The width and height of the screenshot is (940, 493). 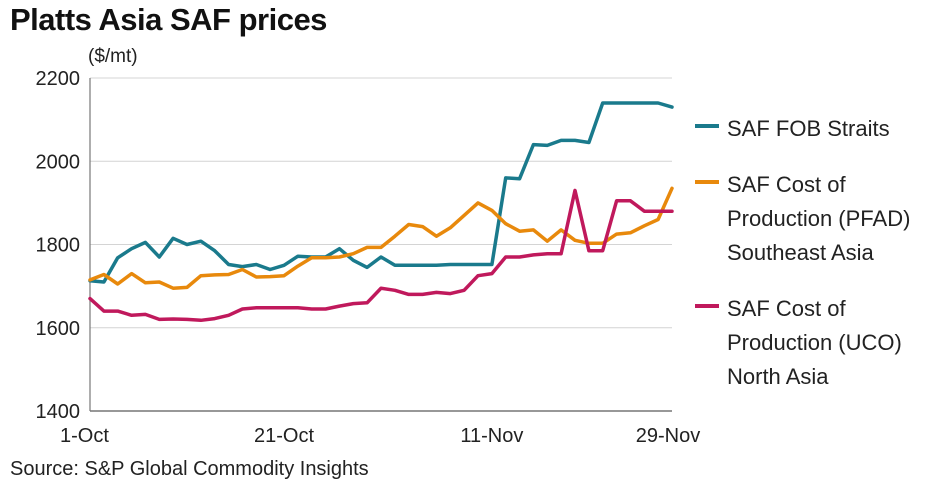 What do you see at coordinates (284, 436) in the screenshot?
I see `x-tick-label-21-Oct: 21-Oct` at bounding box center [284, 436].